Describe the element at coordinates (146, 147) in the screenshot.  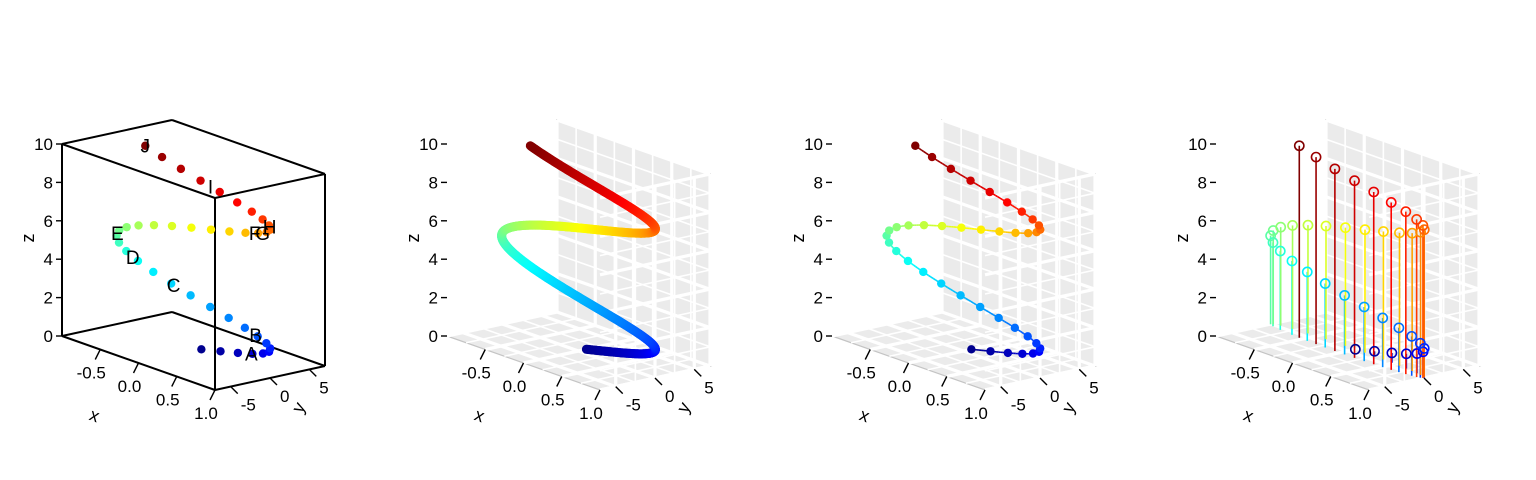
I see `point-label-J: J` at that location.